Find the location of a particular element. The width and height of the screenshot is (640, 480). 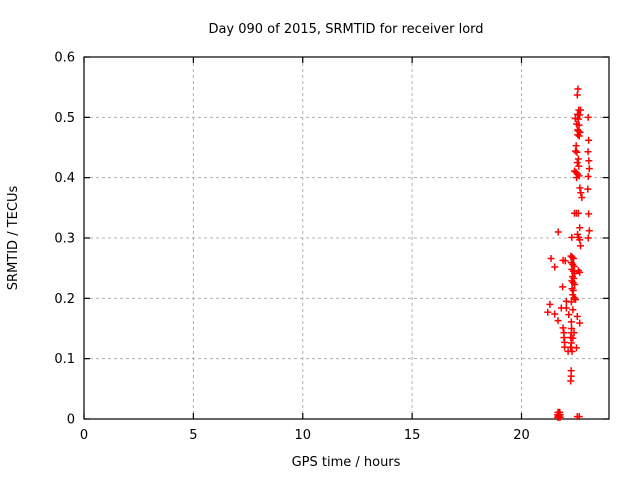

data-points is located at coordinates (568, 253).